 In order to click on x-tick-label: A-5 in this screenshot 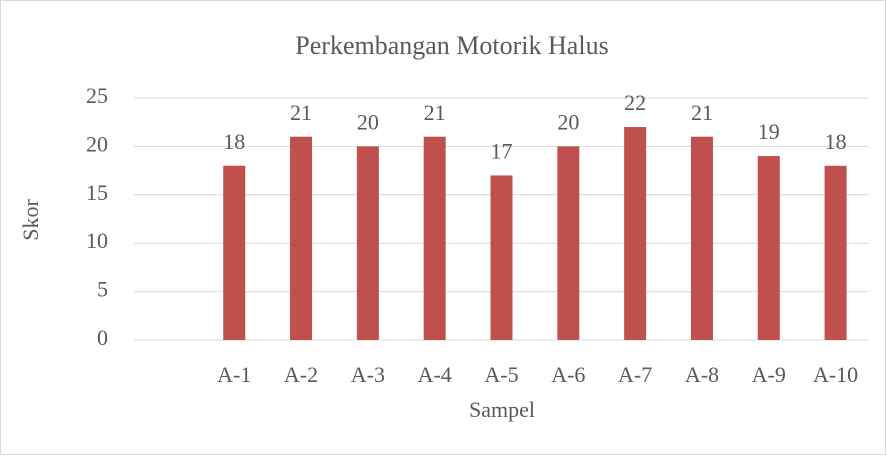, I will do `click(501, 374)`.